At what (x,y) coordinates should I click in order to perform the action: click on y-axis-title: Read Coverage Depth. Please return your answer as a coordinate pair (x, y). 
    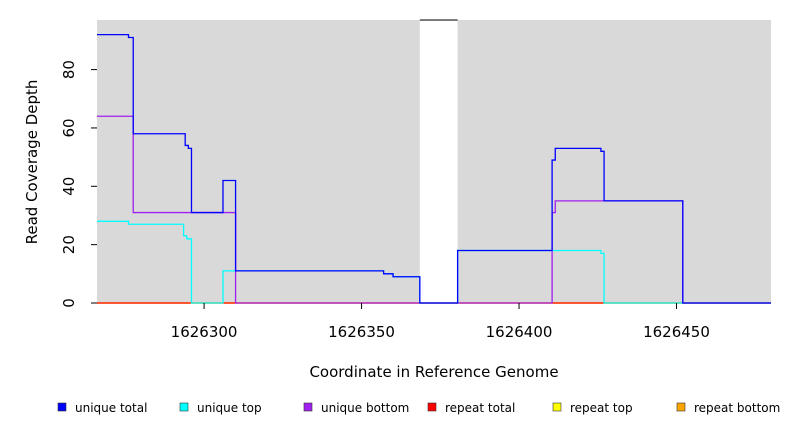
    Looking at the image, I should click on (32, 162).